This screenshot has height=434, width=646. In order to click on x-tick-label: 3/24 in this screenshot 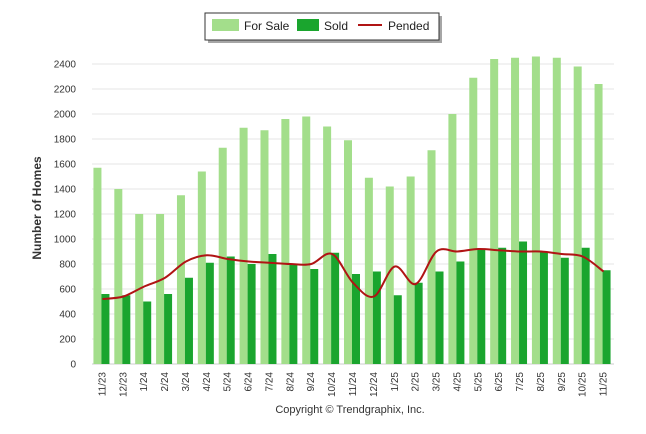, I will do `click(186, 382)`.